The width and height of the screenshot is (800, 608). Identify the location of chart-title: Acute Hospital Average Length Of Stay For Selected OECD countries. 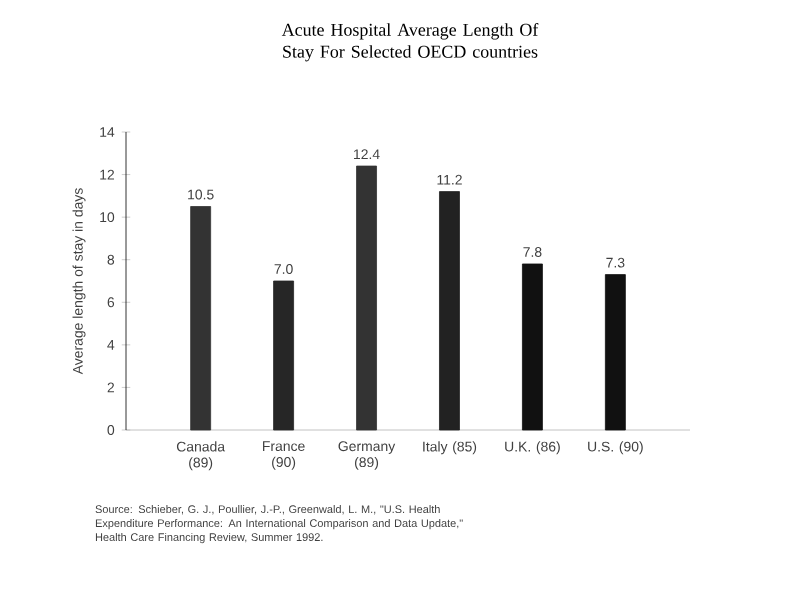
(410, 42).